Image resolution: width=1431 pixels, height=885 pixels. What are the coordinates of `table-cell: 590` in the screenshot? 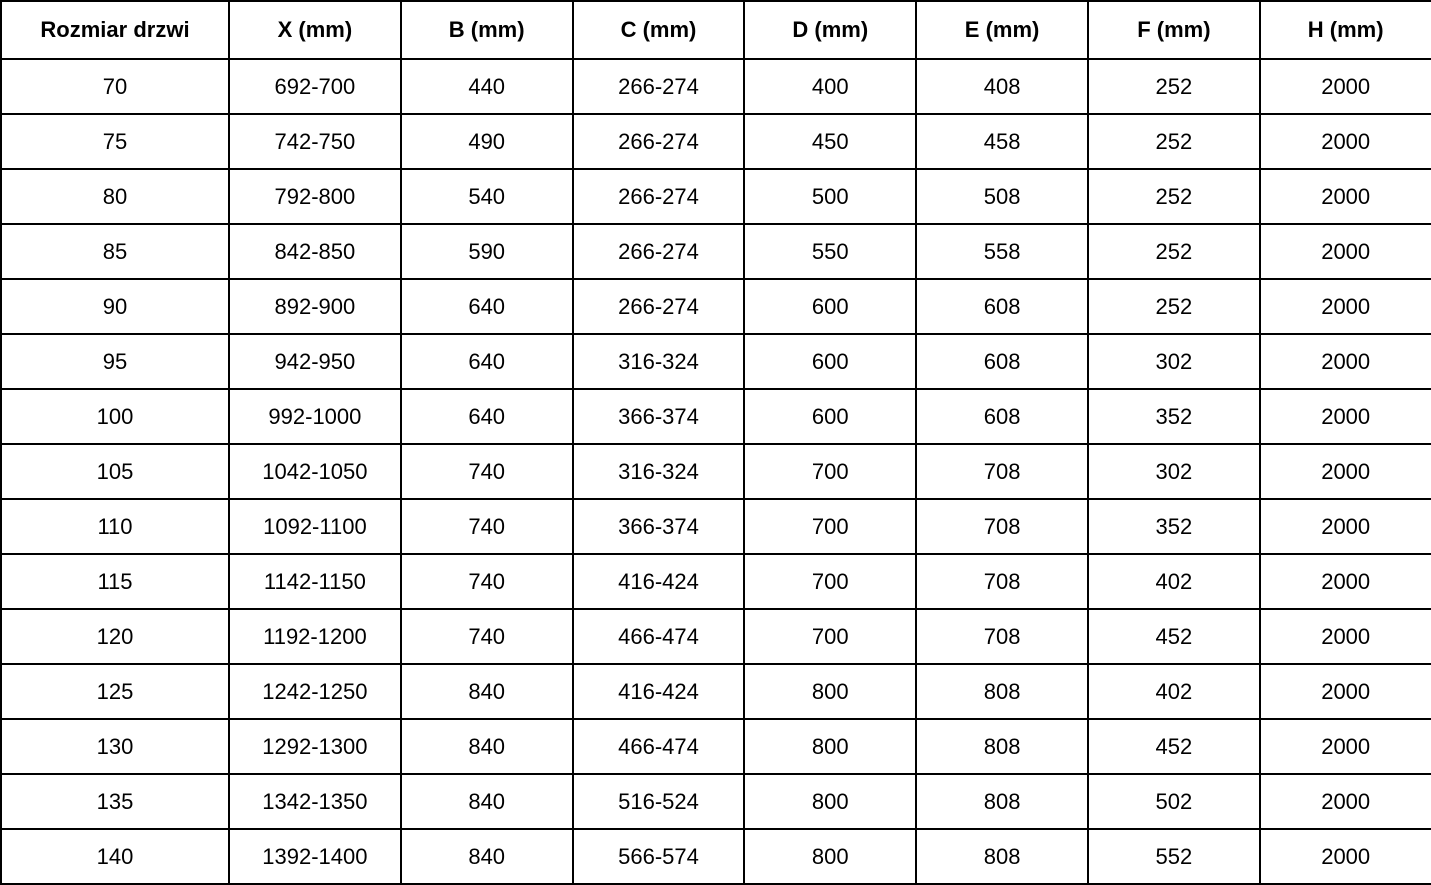 It's located at (486, 251).